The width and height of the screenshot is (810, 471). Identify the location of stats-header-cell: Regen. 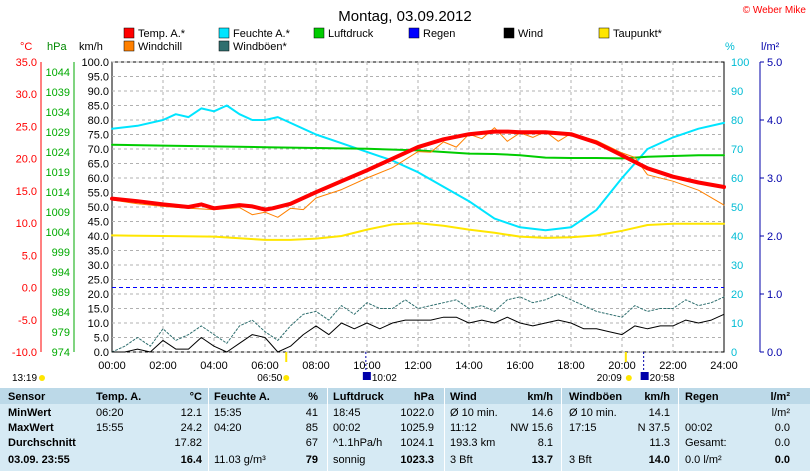
(702, 397).